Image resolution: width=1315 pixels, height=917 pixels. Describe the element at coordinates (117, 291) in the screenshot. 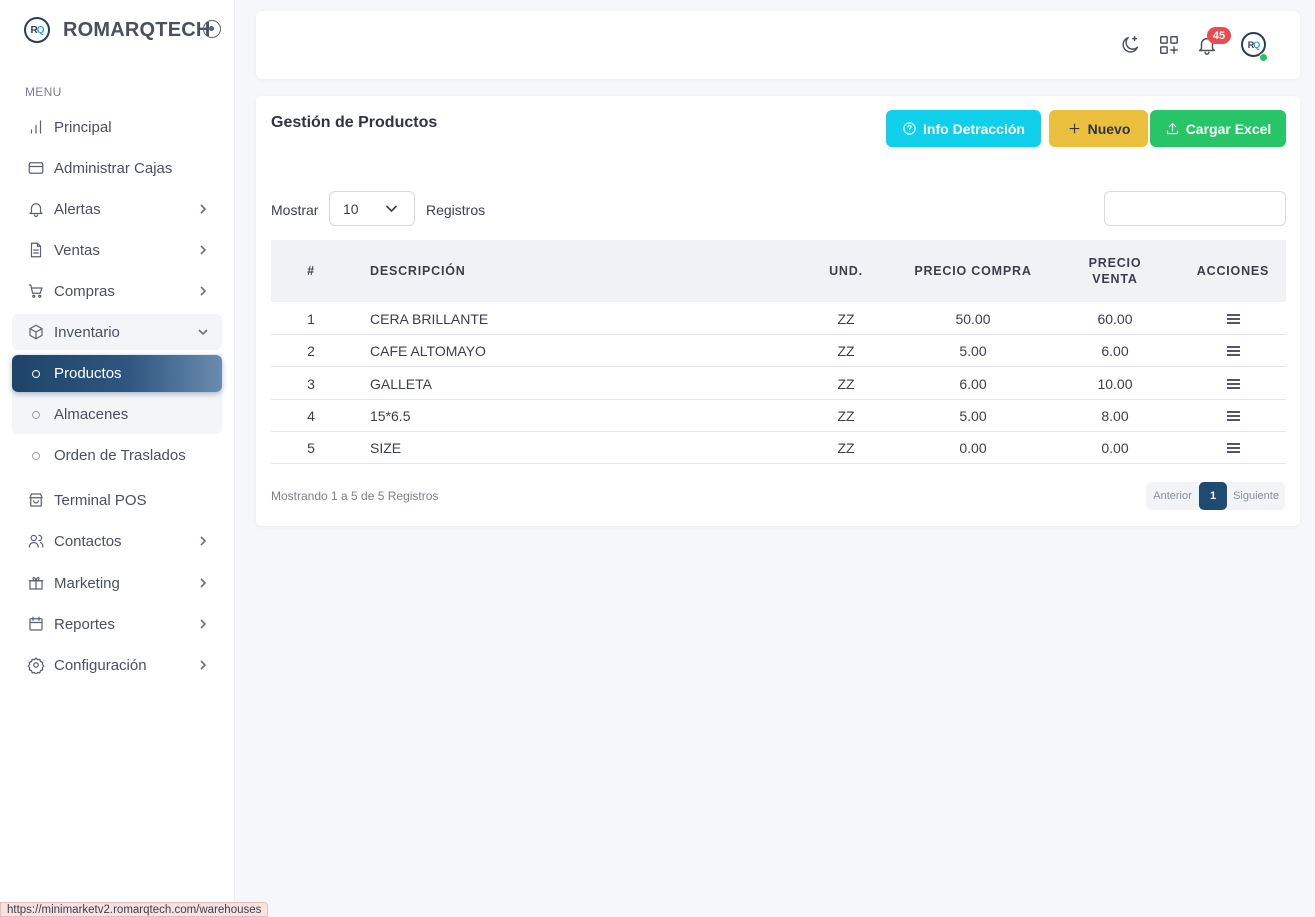

I see `sidebar-item-compras: Compras` at that location.